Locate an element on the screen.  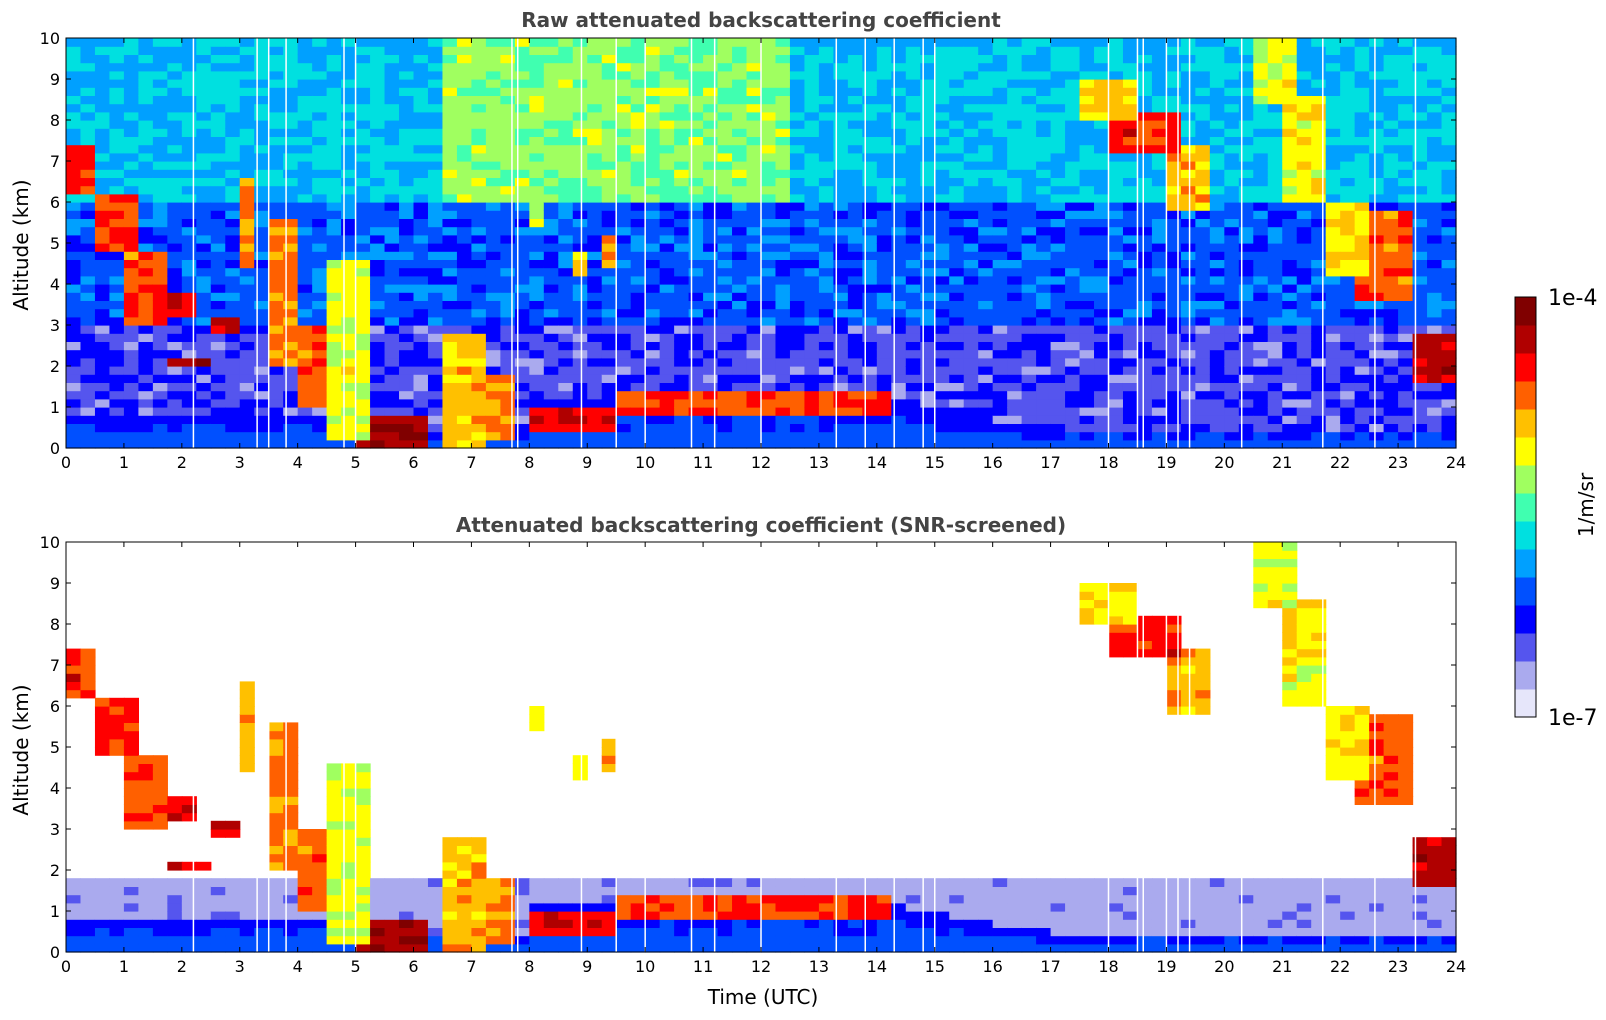
x-tick-label: 15 is located at coordinates (935, 462).